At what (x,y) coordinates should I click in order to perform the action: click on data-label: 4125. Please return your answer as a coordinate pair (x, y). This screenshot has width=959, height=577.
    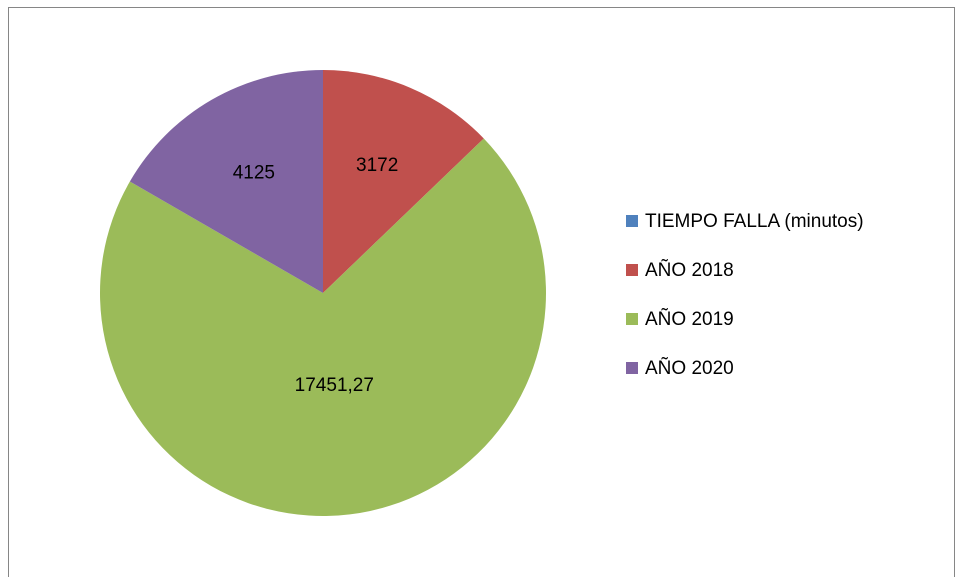
    Looking at the image, I should click on (254, 172).